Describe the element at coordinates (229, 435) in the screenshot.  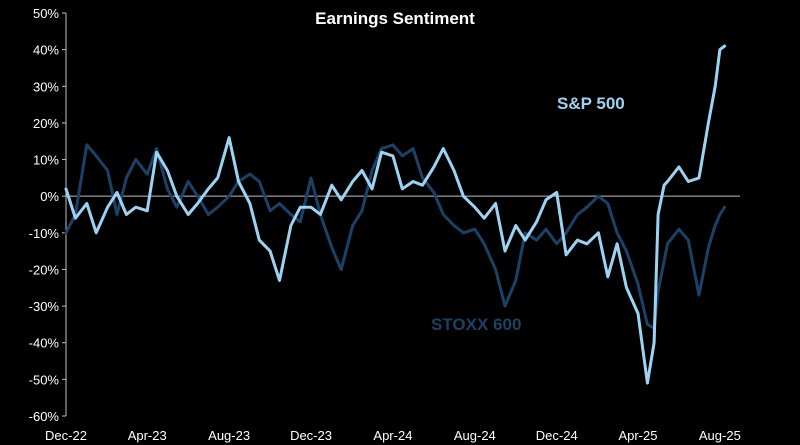
I see `x-tick-label: Aug-23` at that location.